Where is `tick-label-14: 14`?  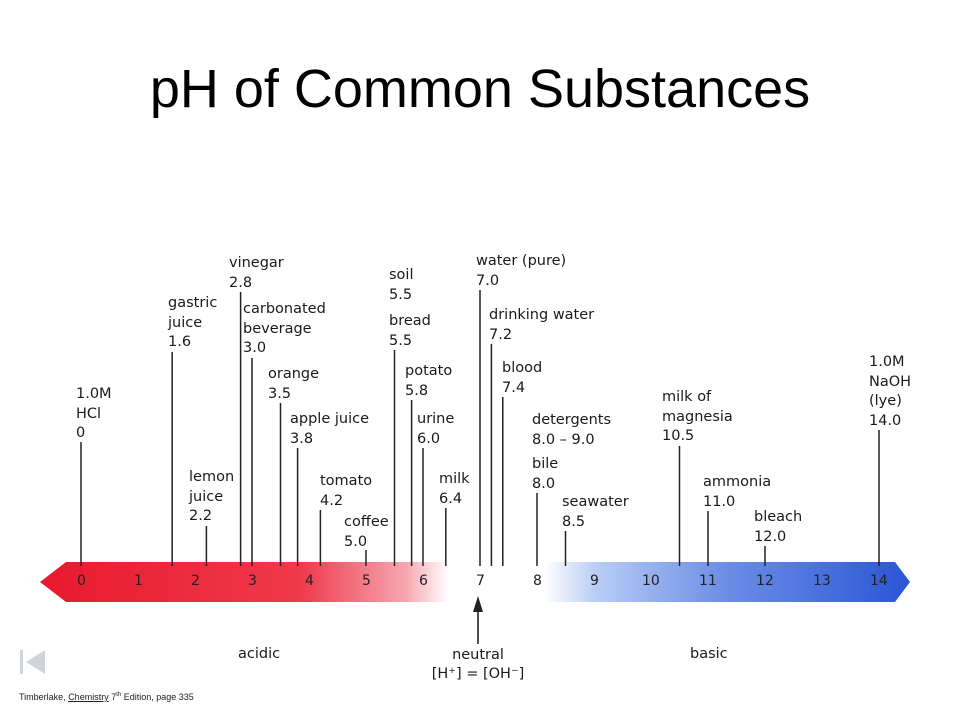 tick-label-14: 14 is located at coordinates (879, 581).